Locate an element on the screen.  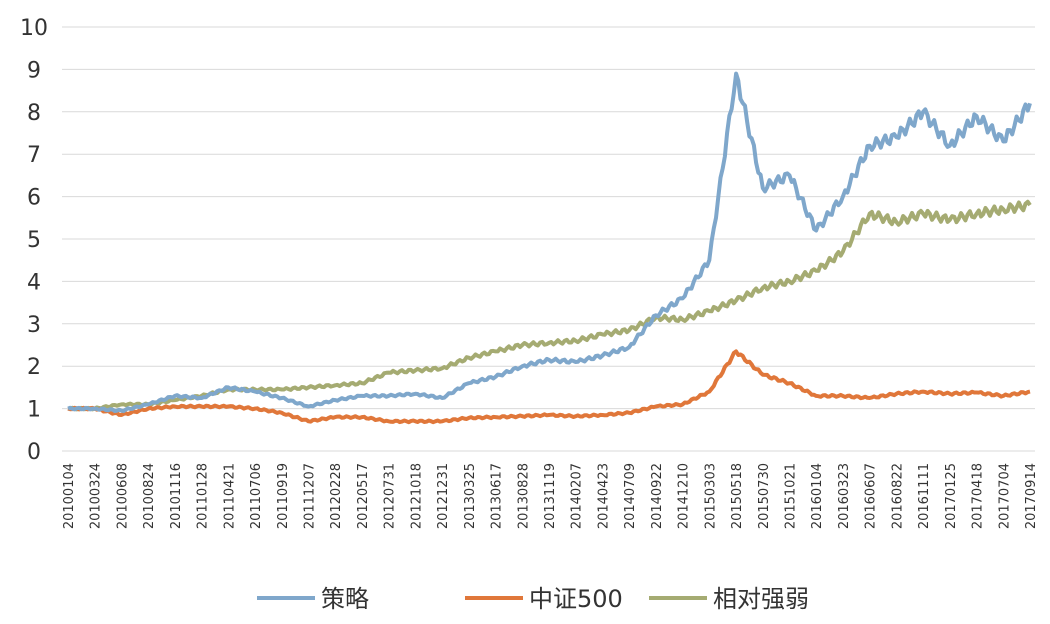
x-tick-label: 20110706 is located at coordinates (256, 496).